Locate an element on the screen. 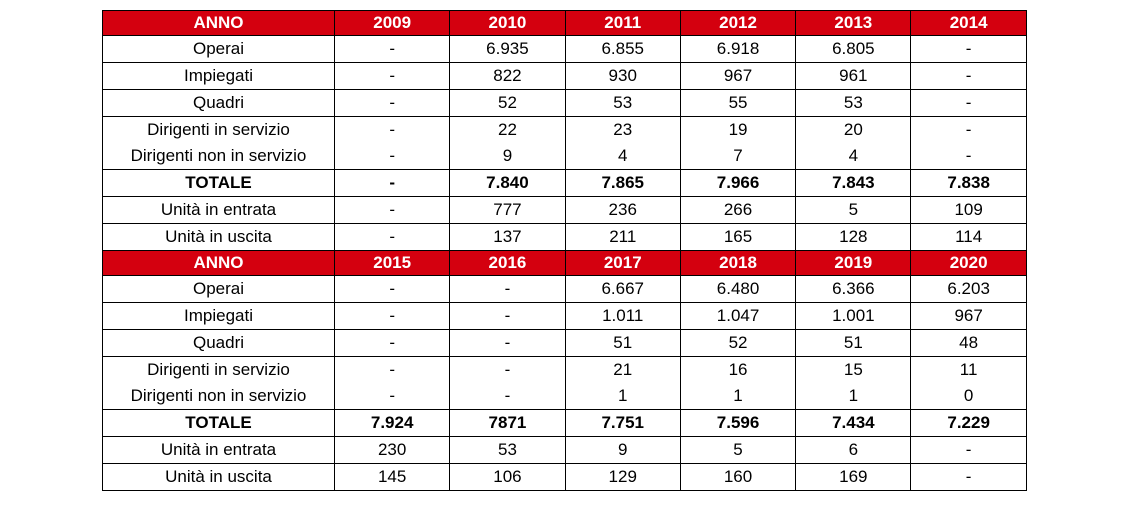 Image resolution: width=1129 pixels, height=505 pixels. value-cell: 48 is located at coordinates (968, 343).